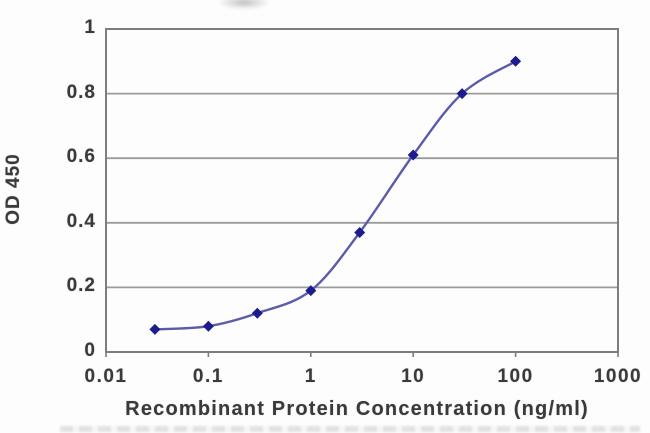 Image resolution: width=650 pixels, height=433 pixels. Describe the element at coordinates (106, 376) in the screenshot. I see `x-tick-label: 0.01` at that location.